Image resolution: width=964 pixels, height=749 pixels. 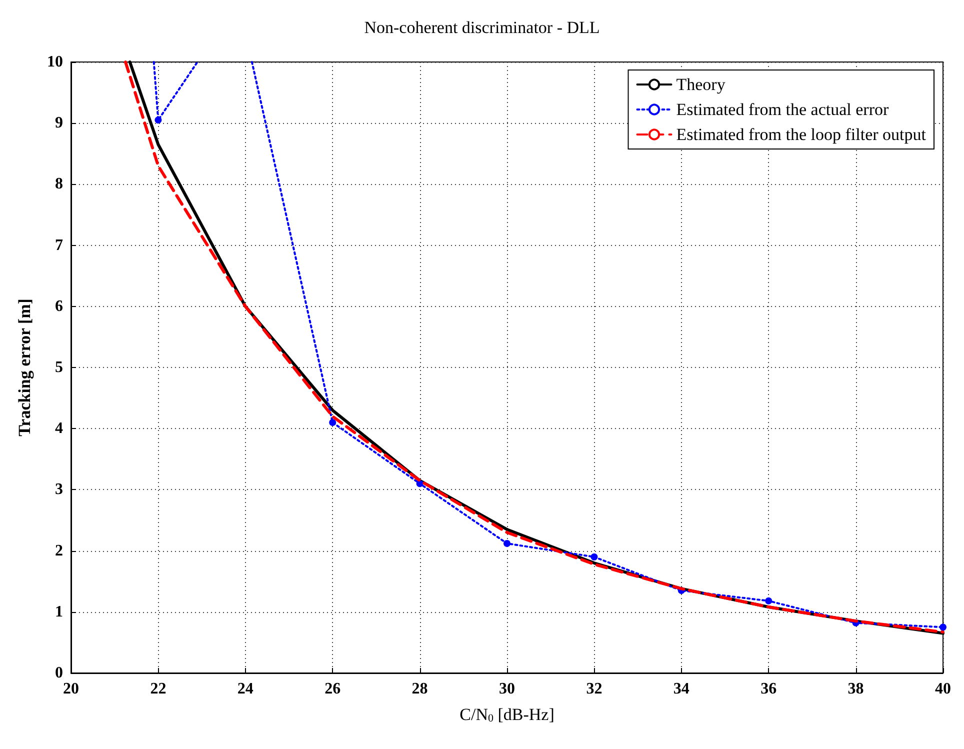 I want to click on x-tick-label: 38, so click(x=856, y=689).